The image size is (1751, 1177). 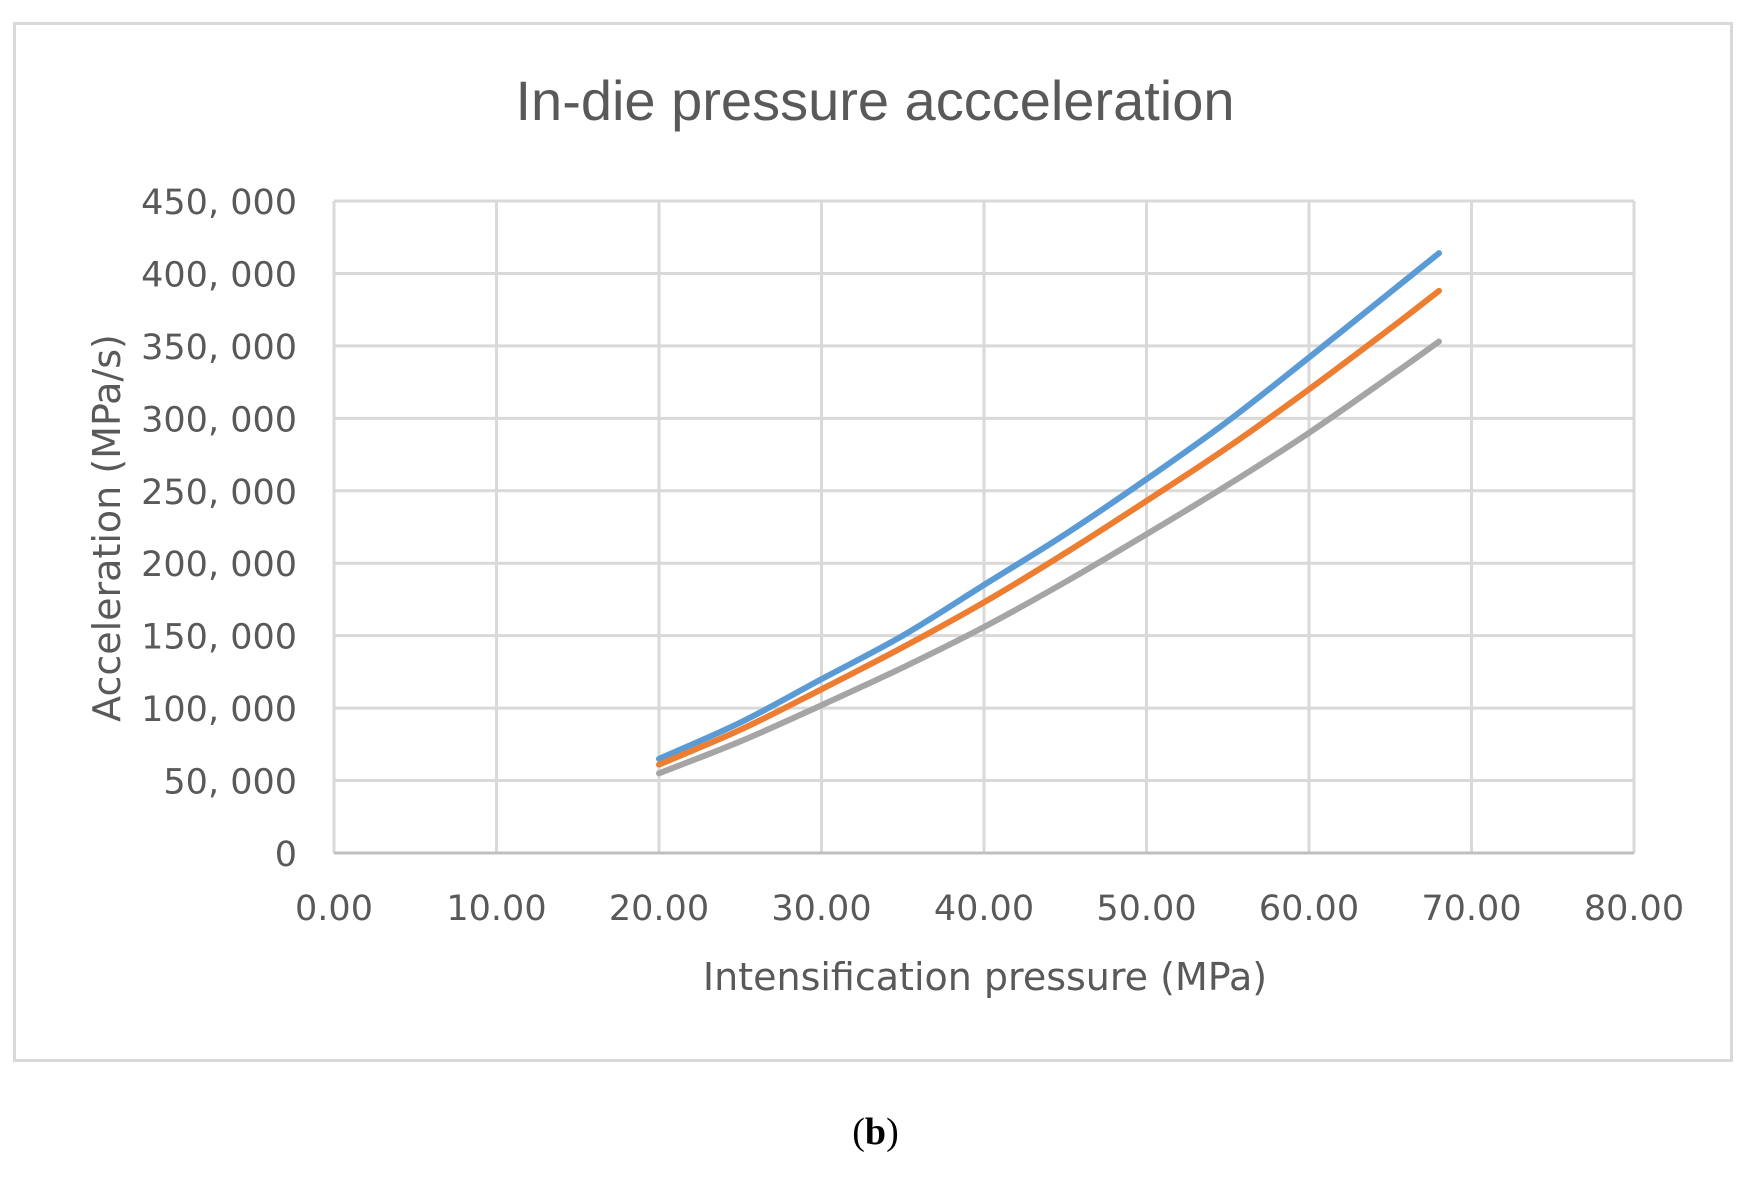 What do you see at coordinates (985, 977) in the screenshot?
I see `x-axis-label: Intensification pressure (MPa)` at bounding box center [985, 977].